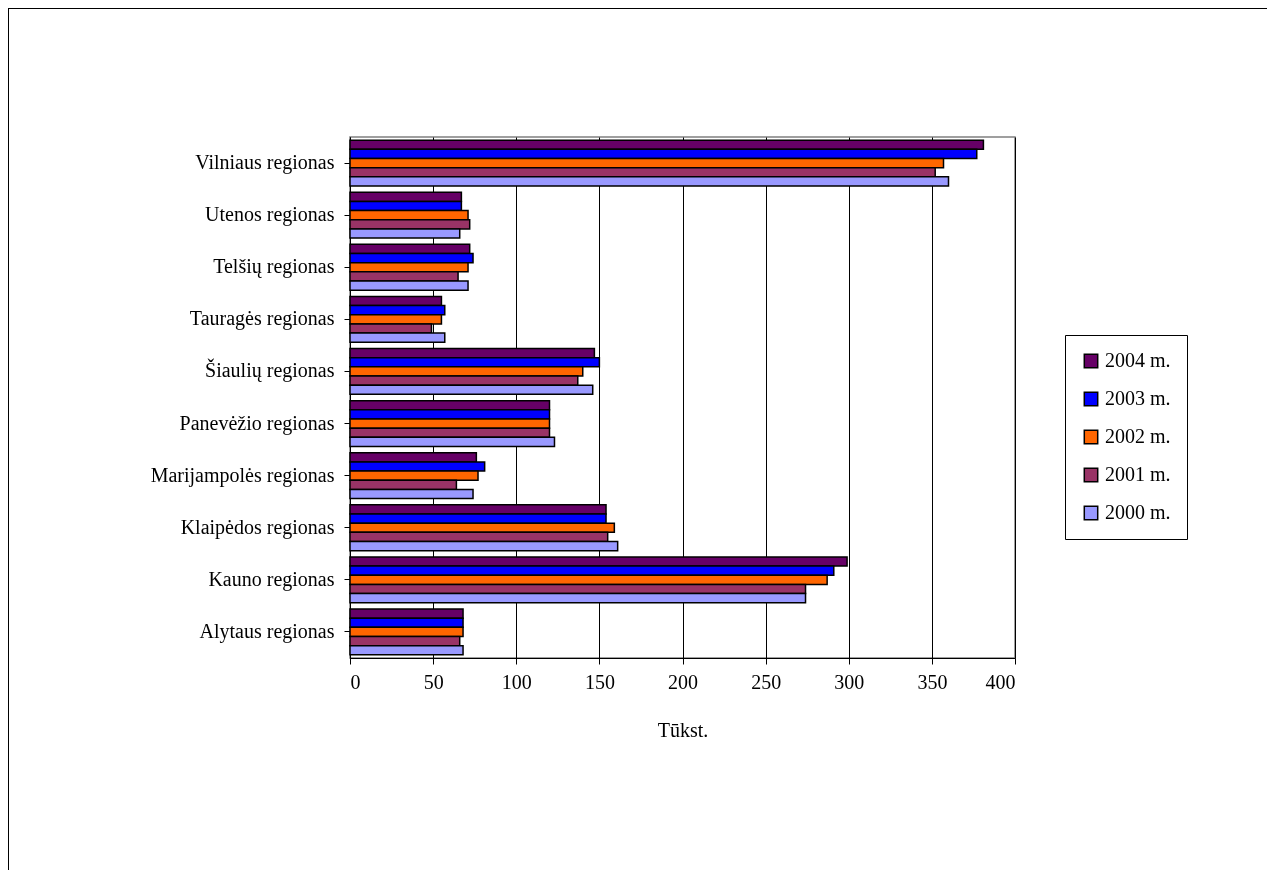  I want to click on x-axis-title: Tūkst., so click(683, 729).